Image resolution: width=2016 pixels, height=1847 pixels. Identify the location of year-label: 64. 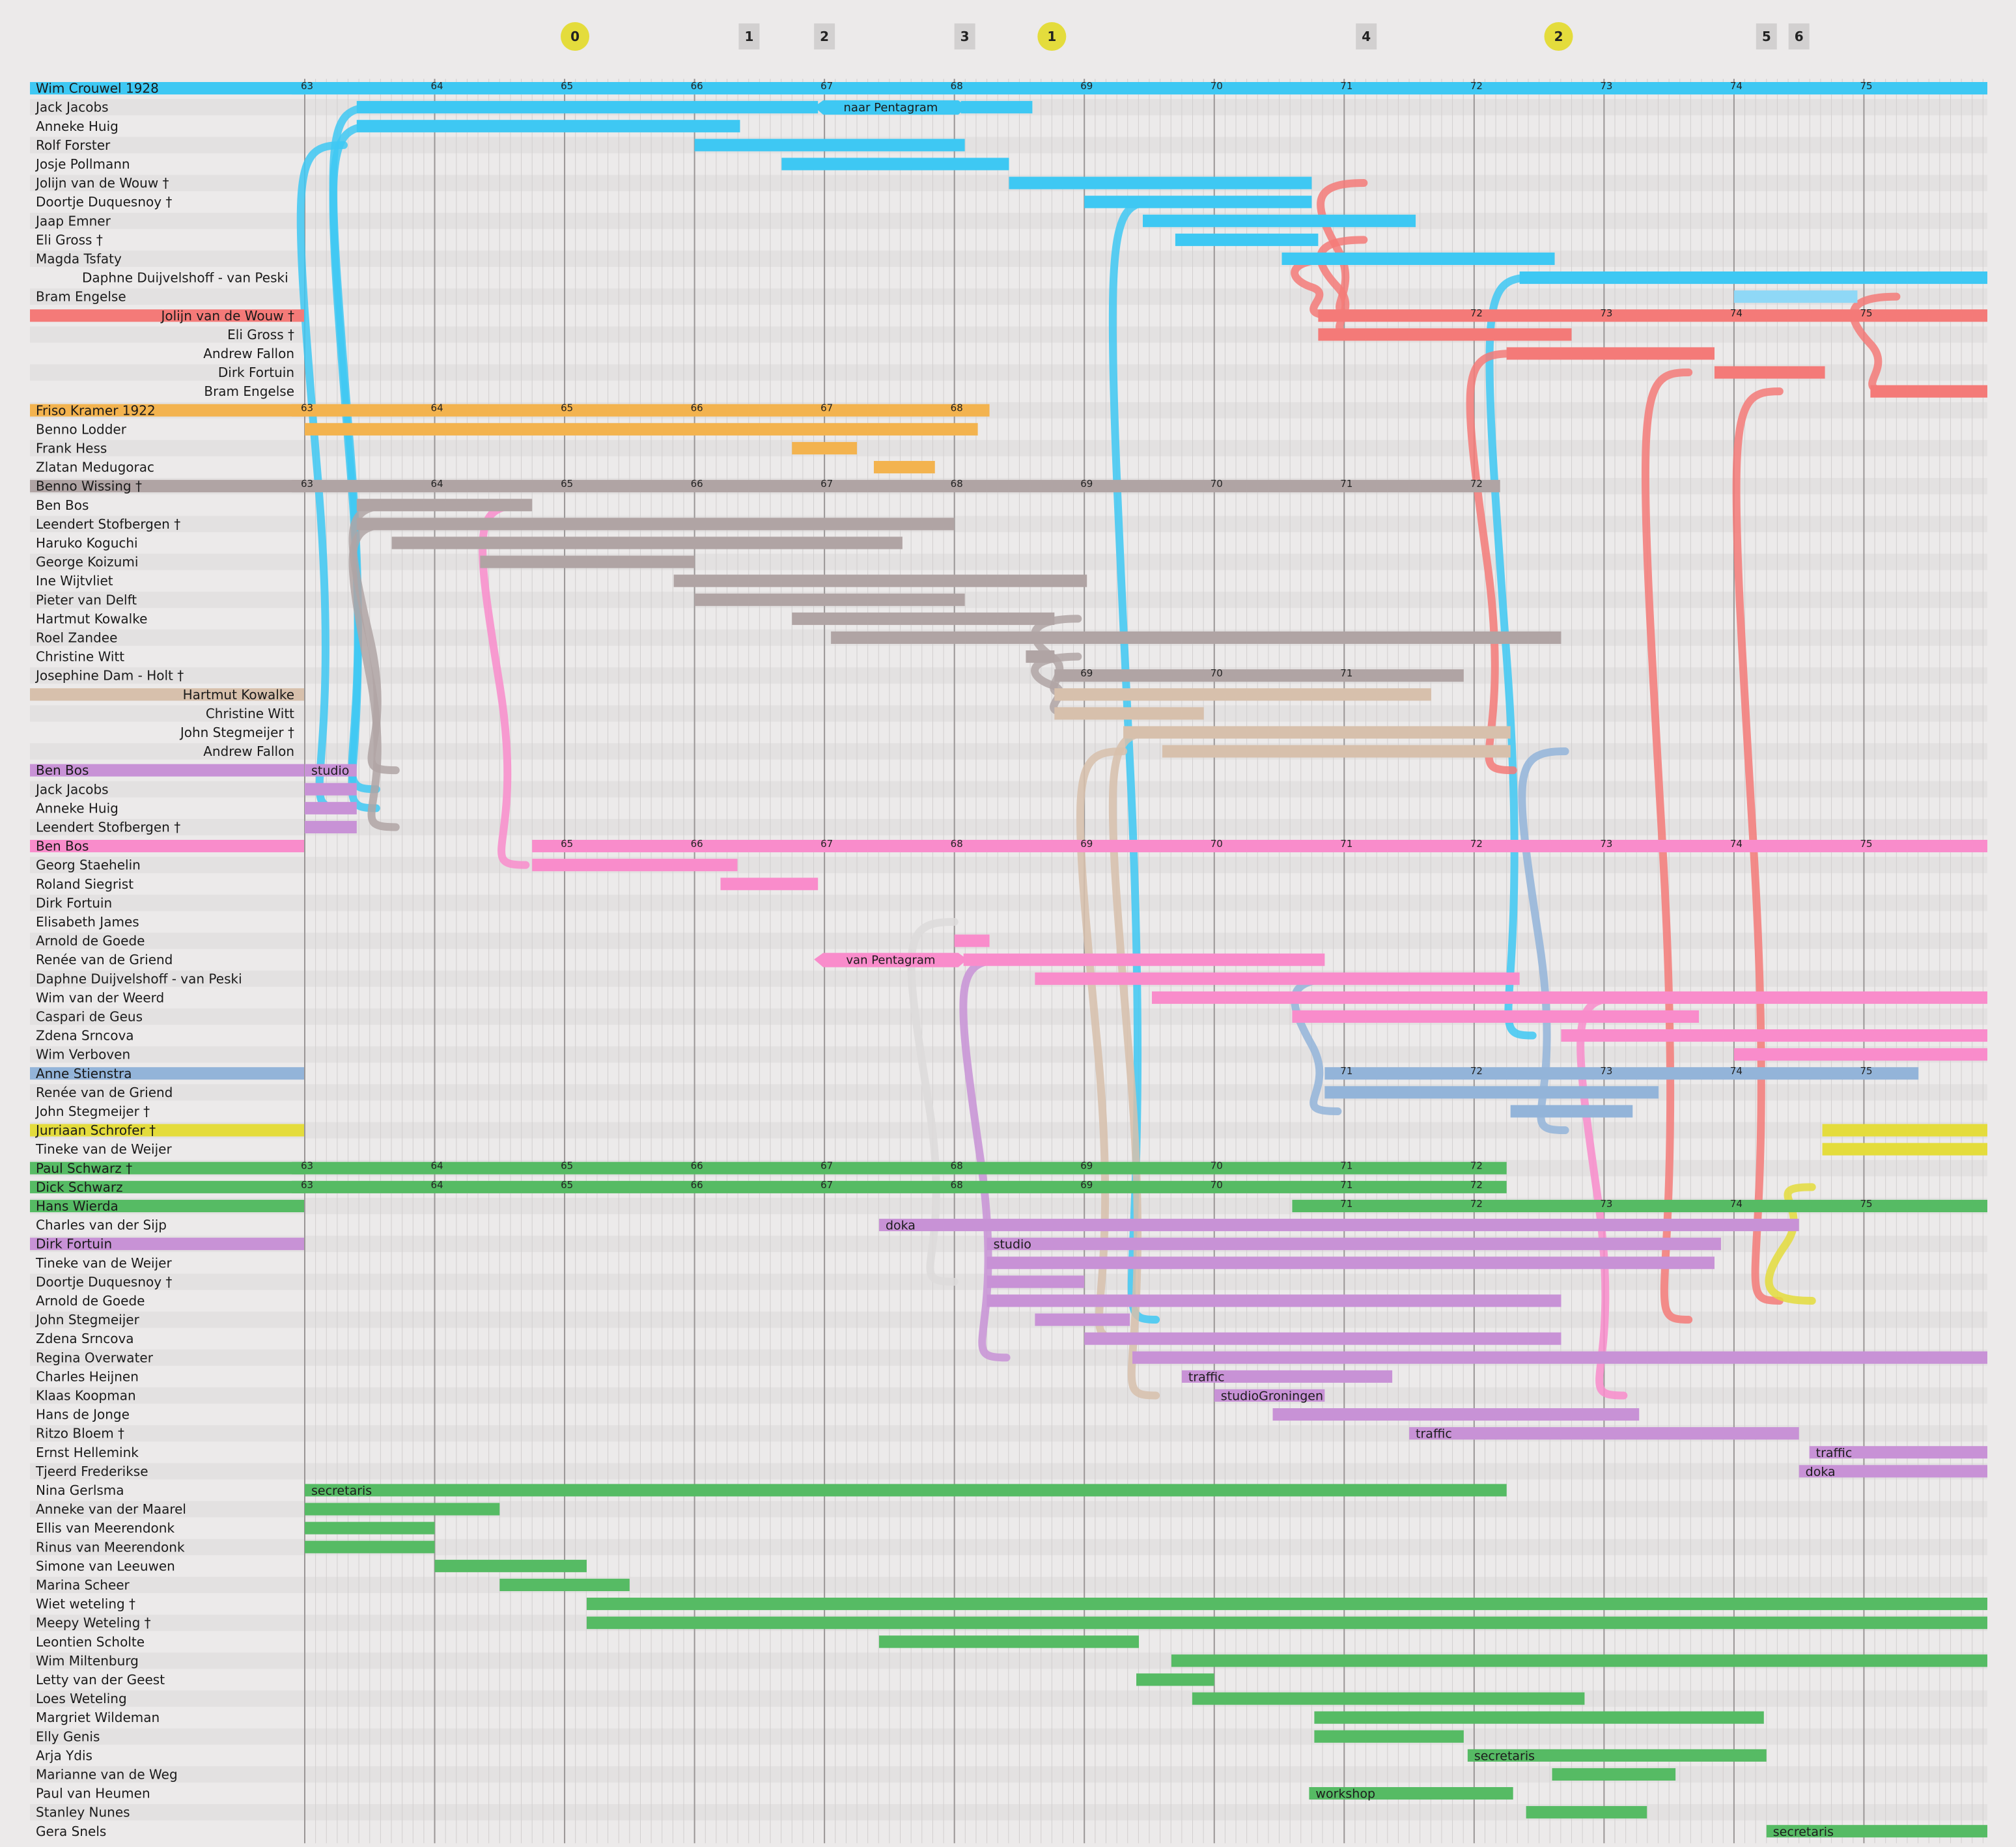
(437, 484).